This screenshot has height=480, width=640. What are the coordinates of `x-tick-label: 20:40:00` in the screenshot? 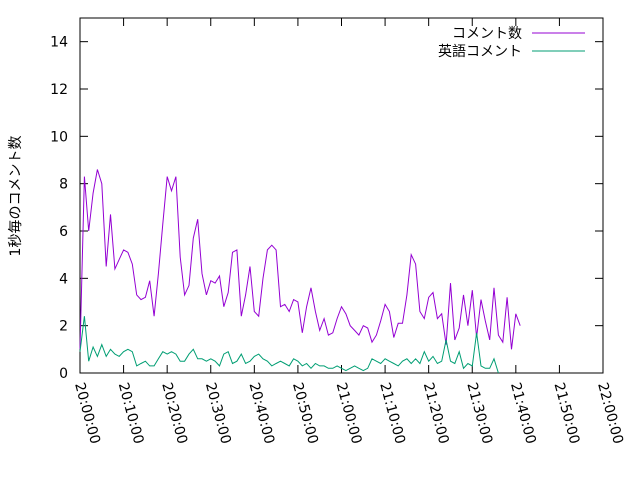 It's located at (261, 413).